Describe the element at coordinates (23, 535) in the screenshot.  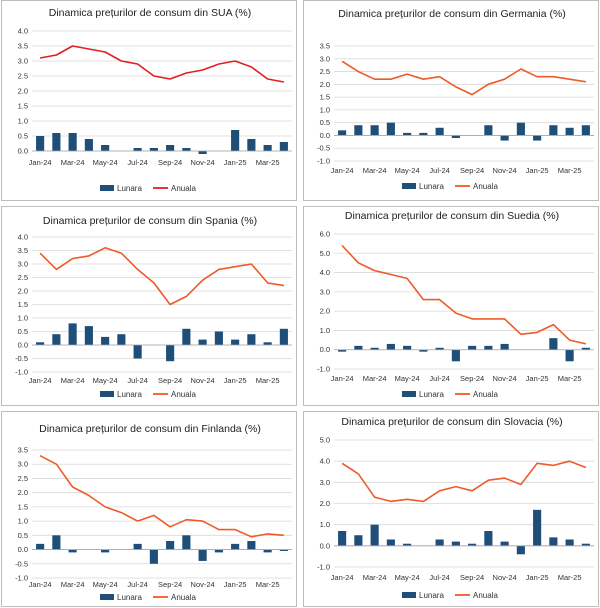
I see `y-tick-label: 0.5` at that location.